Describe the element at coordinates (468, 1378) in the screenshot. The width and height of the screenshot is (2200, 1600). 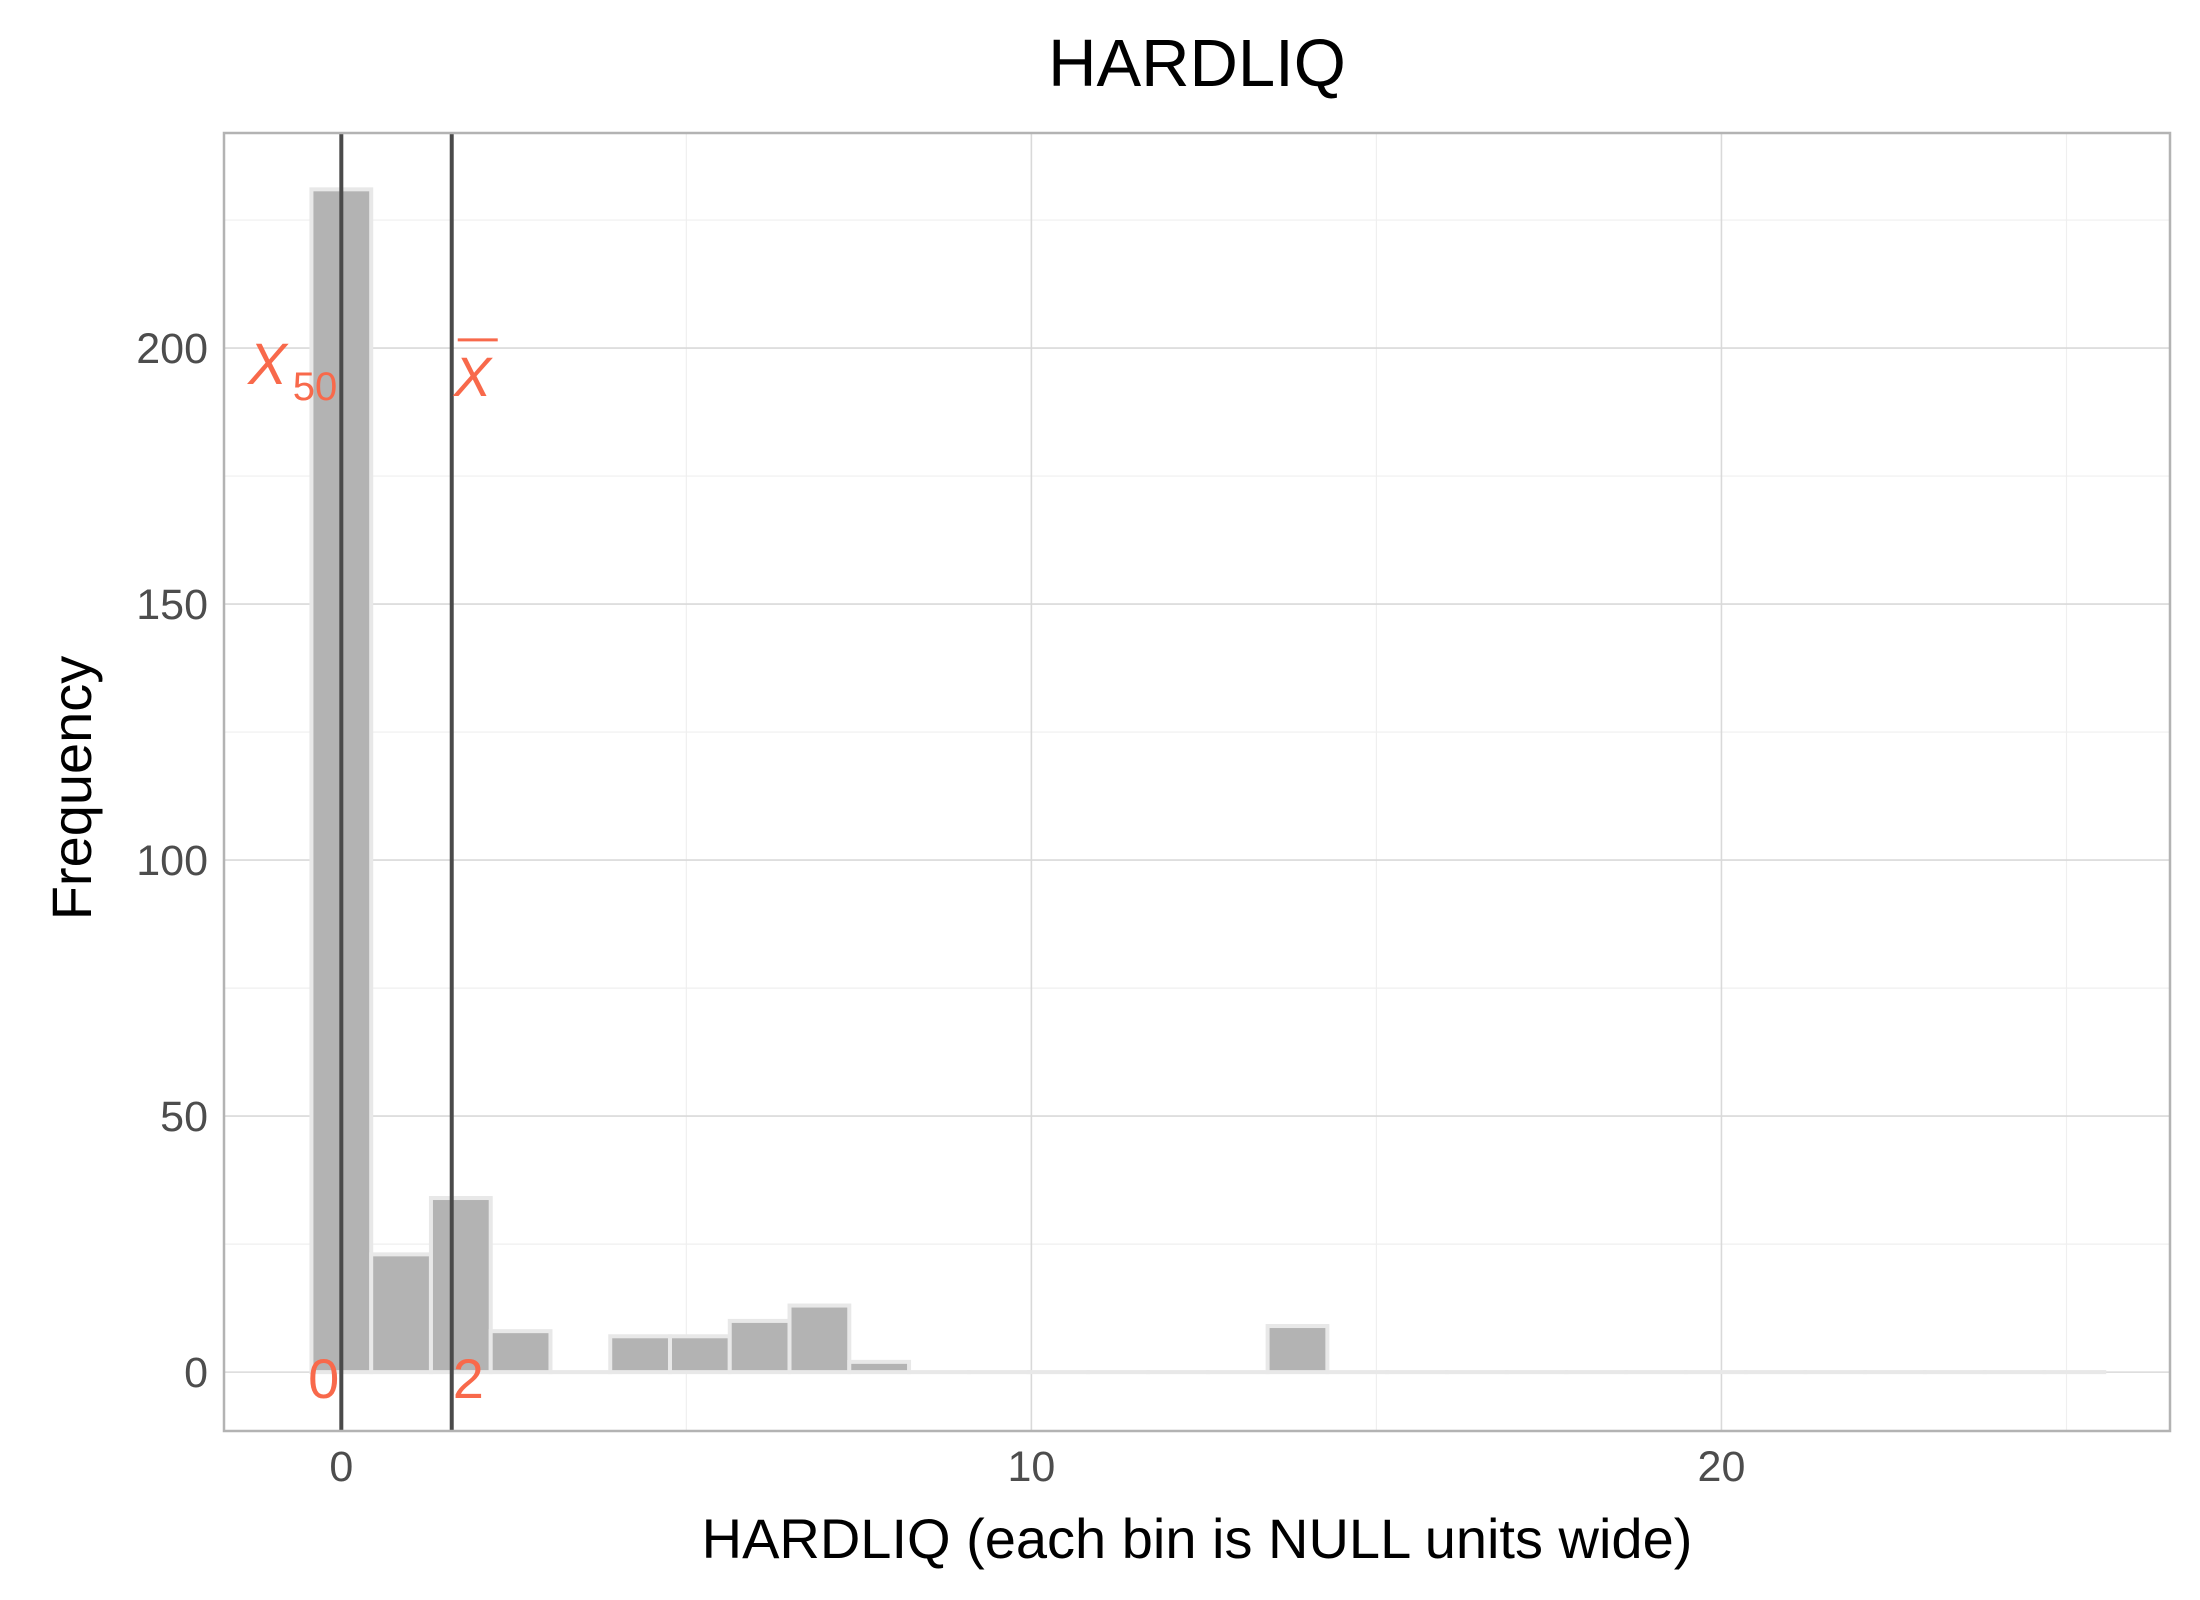
I see `mean-value-label: 2` at that location.